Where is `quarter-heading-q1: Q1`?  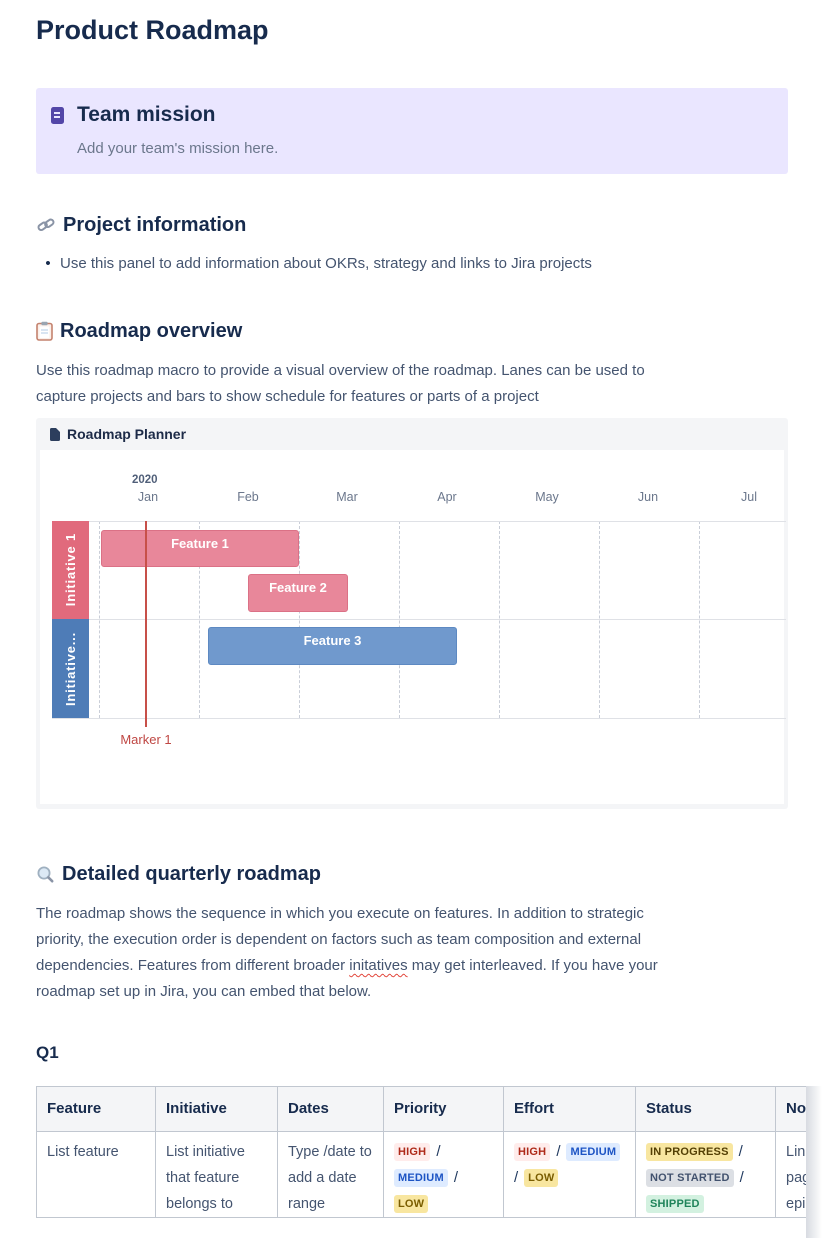
quarter-heading-q1: Q1 is located at coordinates (47, 1052).